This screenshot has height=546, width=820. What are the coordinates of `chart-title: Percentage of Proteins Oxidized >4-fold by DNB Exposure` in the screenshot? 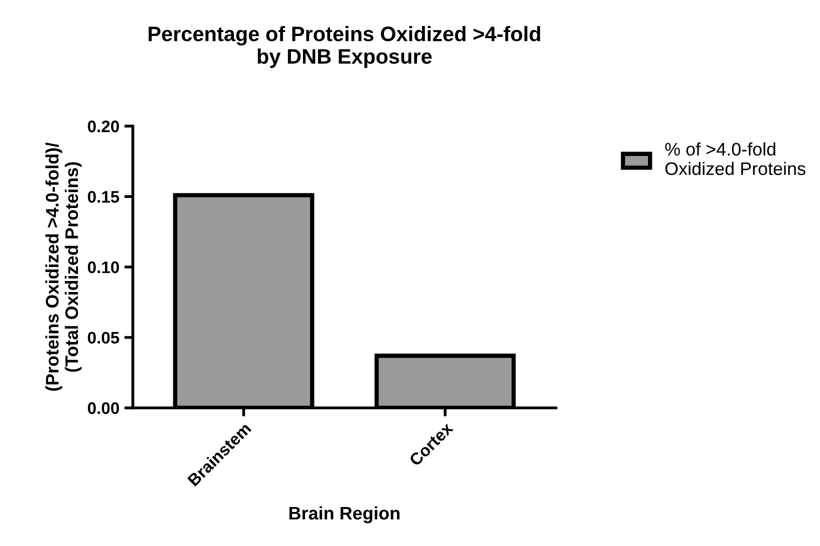 It's located at (344, 47).